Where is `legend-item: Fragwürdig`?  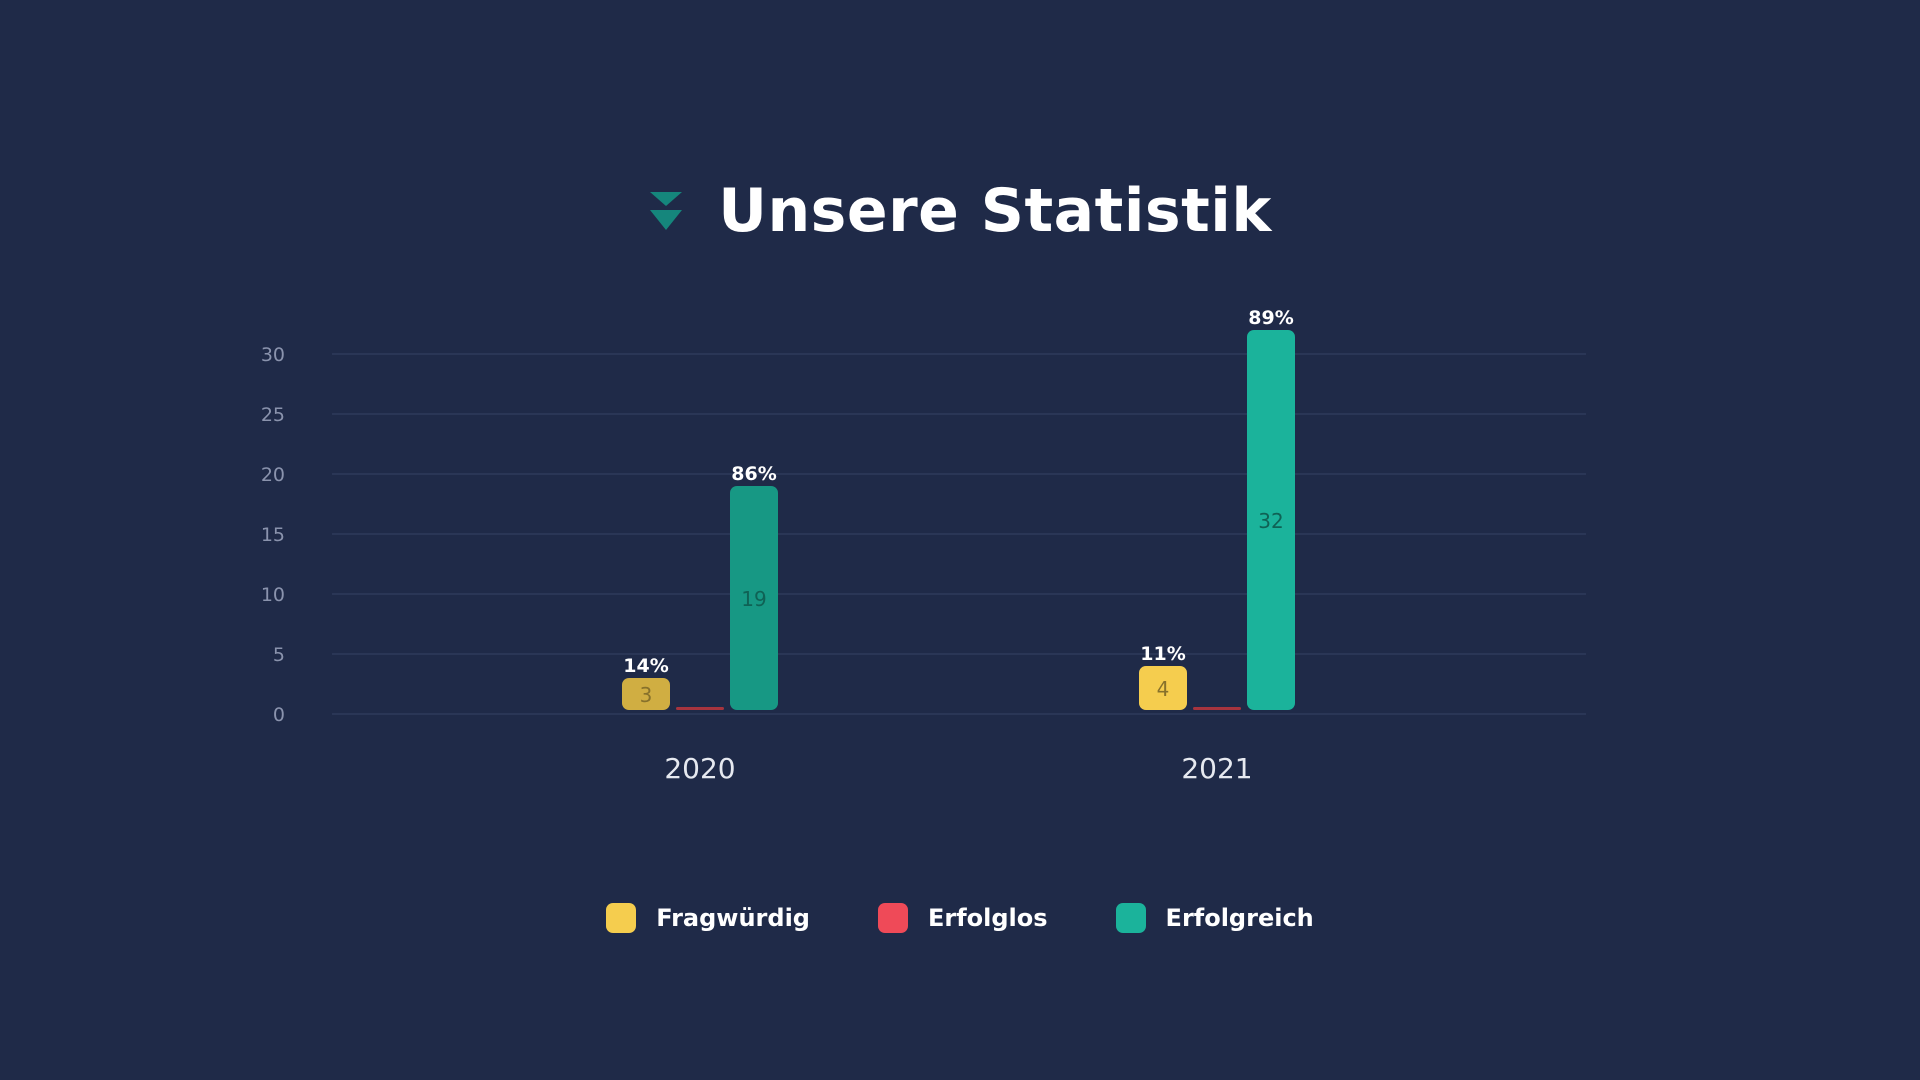
legend-item: Fragwürdig is located at coordinates (708, 918).